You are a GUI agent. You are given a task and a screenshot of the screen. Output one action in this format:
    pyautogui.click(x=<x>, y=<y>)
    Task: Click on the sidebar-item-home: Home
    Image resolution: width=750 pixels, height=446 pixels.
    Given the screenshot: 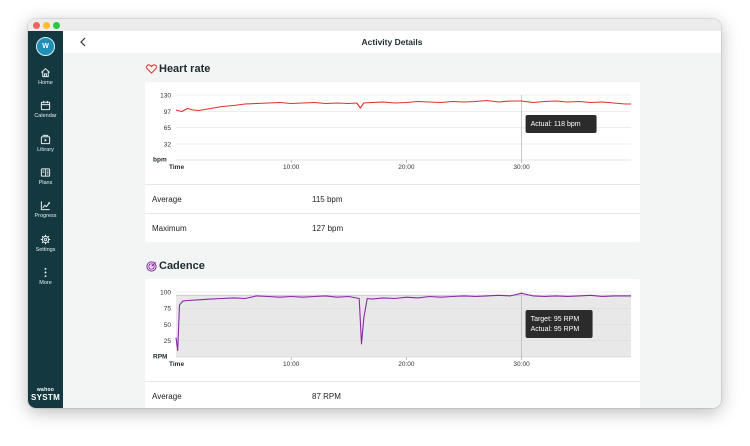 What is the action you would take?
    pyautogui.click(x=45, y=76)
    